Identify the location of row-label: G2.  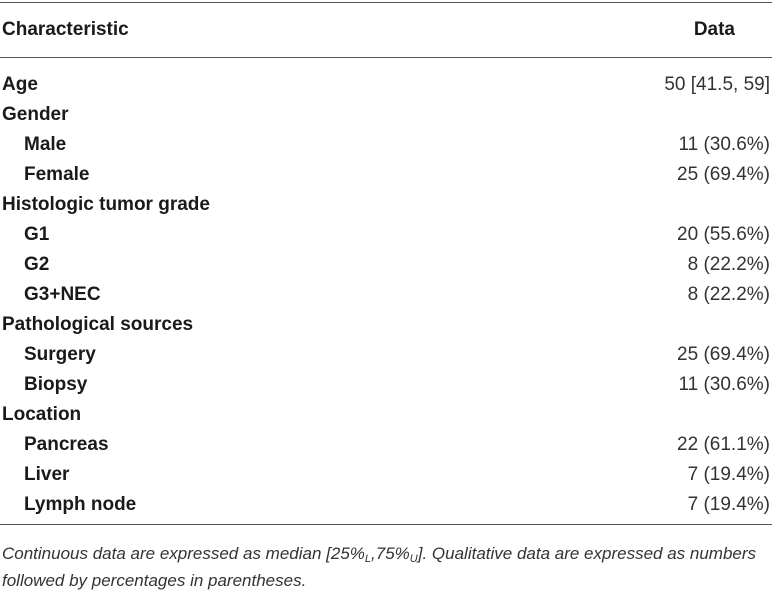
(37, 264).